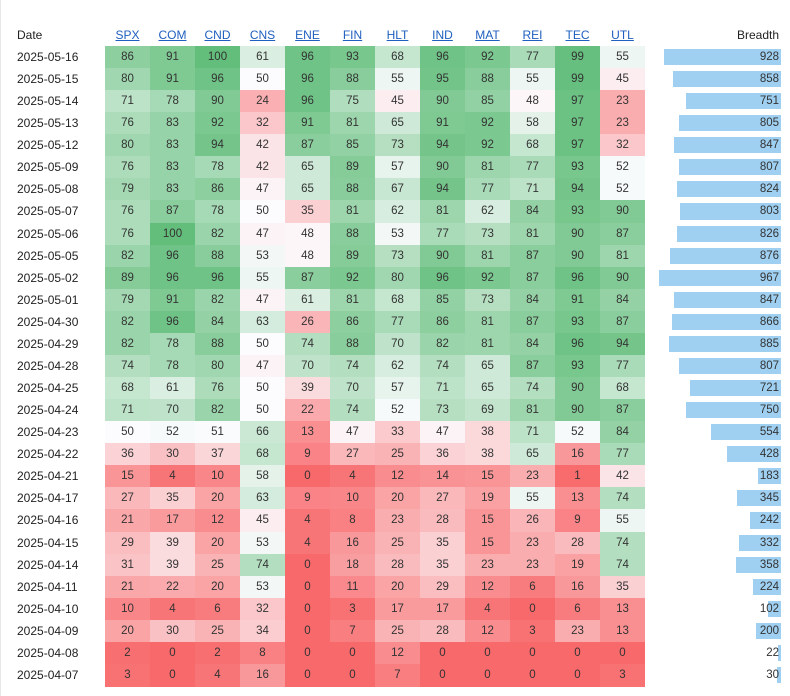 This screenshot has height=696, width=790. I want to click on heat-cell: 76, so click(127, 212).